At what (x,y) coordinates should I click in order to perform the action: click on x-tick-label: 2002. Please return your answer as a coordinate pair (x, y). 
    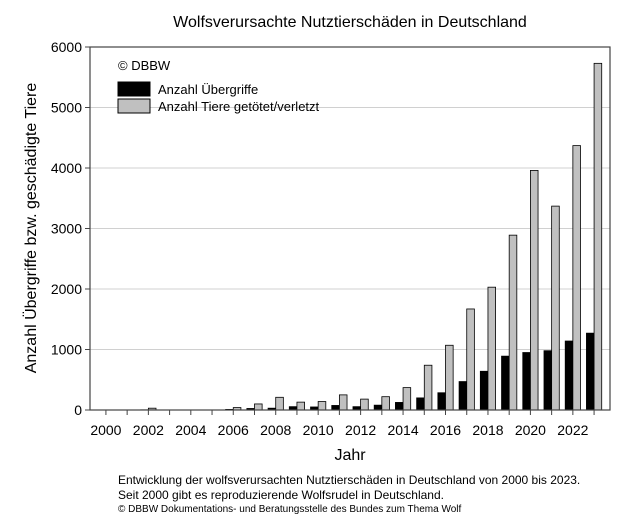
    Looking at the image, I should click on (148, 430).